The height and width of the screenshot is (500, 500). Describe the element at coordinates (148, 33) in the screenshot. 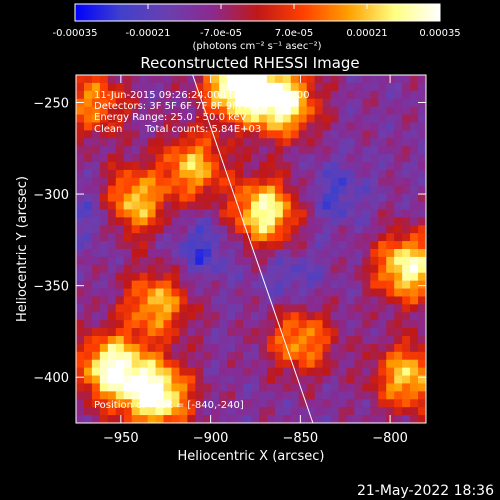

I see `colorbar-tick-label: -0.00021` at that location.